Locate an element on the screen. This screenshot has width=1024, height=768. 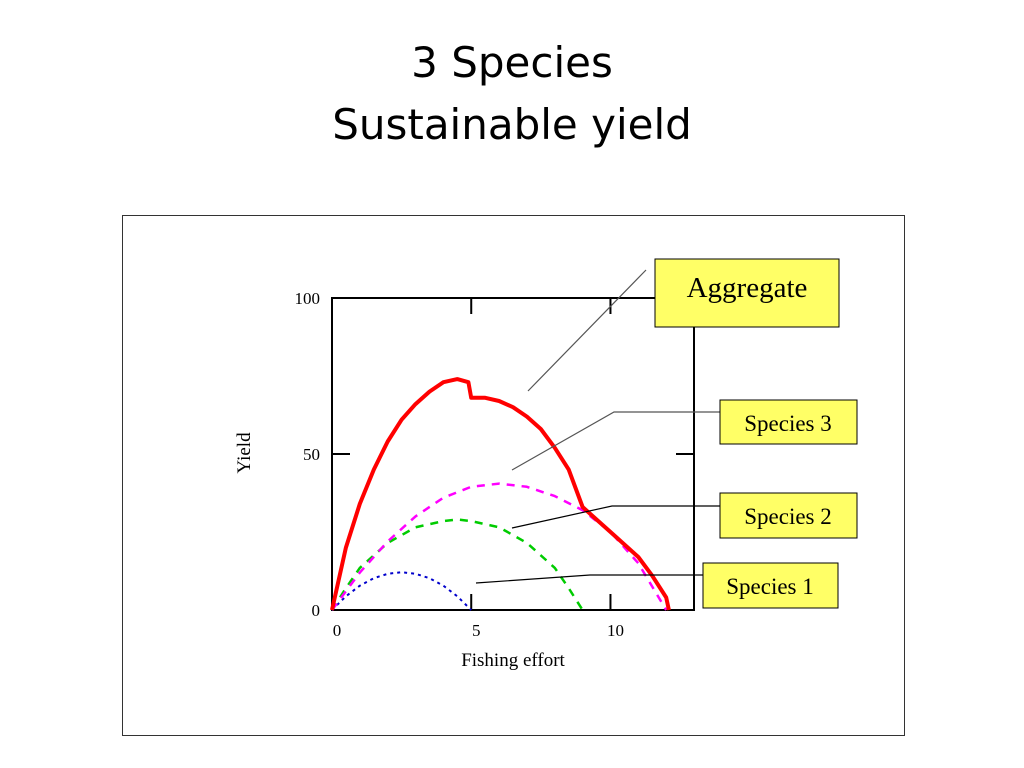
callout-species-1-label: Species 1 is located at coordinates (770, 586).